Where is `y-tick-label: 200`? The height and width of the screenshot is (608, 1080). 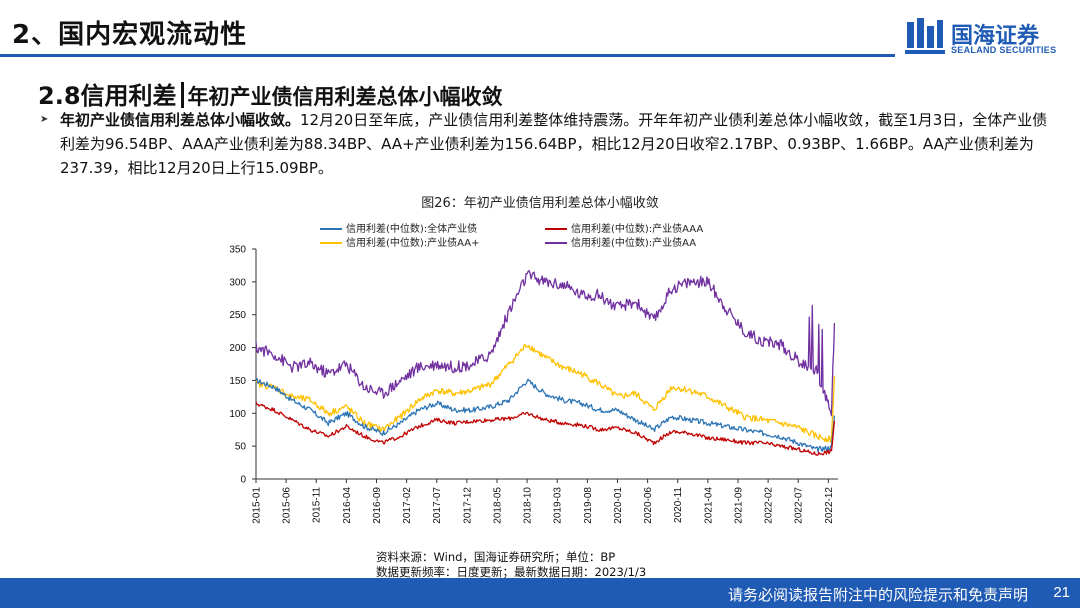 y-tick-label: 200 is located at coordinates (237, 348).